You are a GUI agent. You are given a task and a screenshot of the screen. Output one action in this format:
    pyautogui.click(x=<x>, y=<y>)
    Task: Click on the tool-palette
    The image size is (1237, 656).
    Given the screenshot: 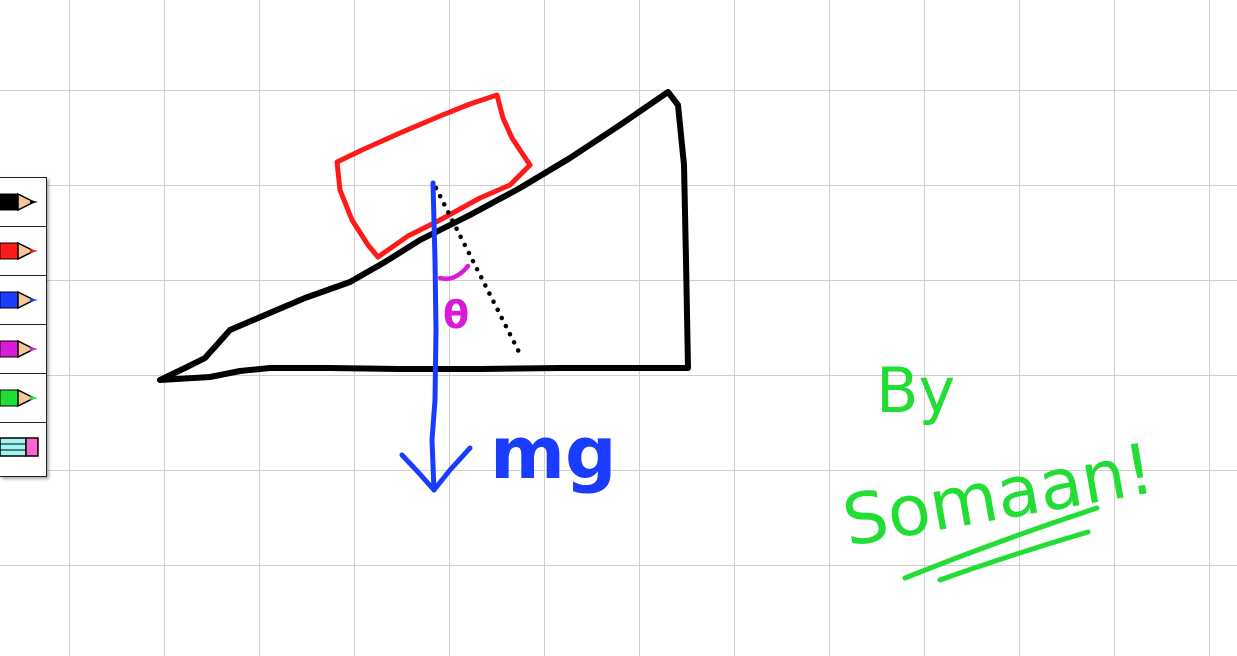 What is the action you would take?
    pyautogui.click(x=23, y=327)
    